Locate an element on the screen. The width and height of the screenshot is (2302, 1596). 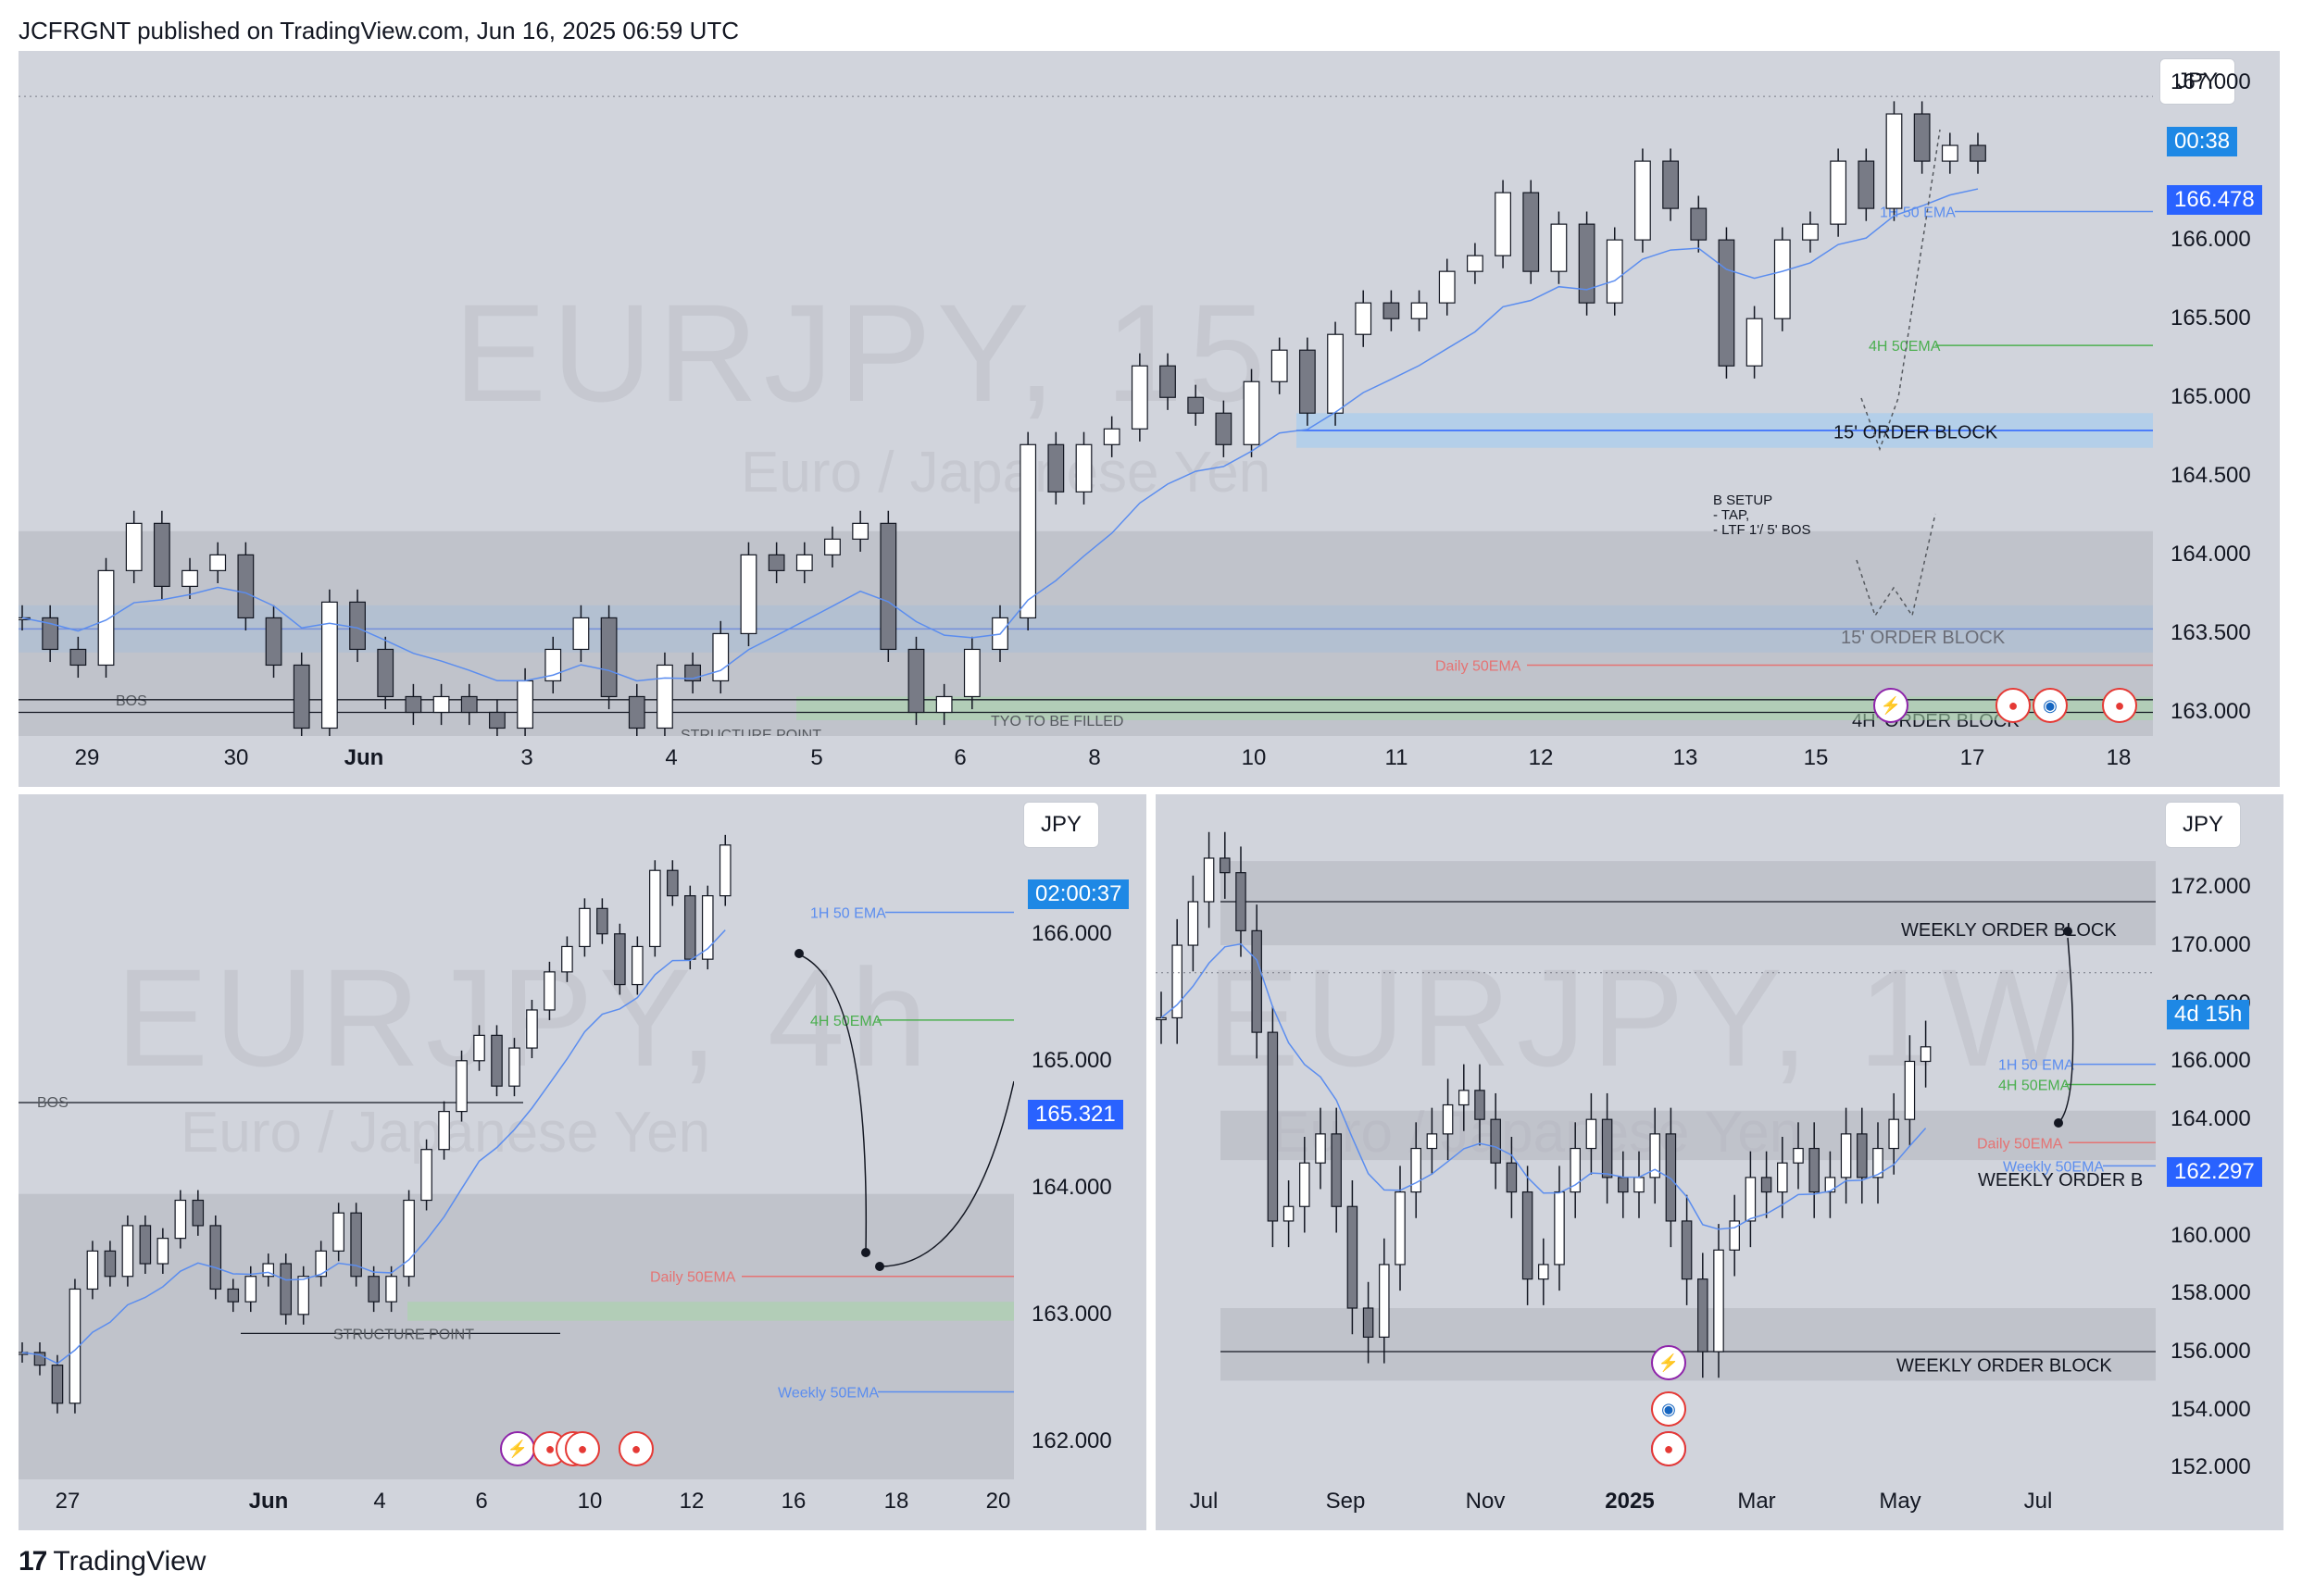
y-axis-tick-label: 164.500 is located at coordinates (2211, 476).